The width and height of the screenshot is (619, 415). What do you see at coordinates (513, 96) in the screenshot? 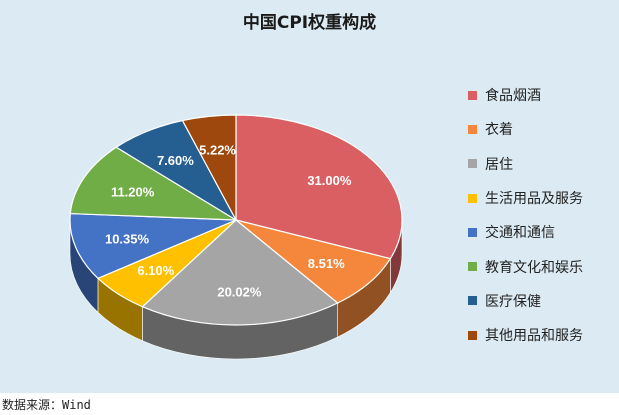
I see `legend-label: 食品烟酒` at bounding box center [513, 96].